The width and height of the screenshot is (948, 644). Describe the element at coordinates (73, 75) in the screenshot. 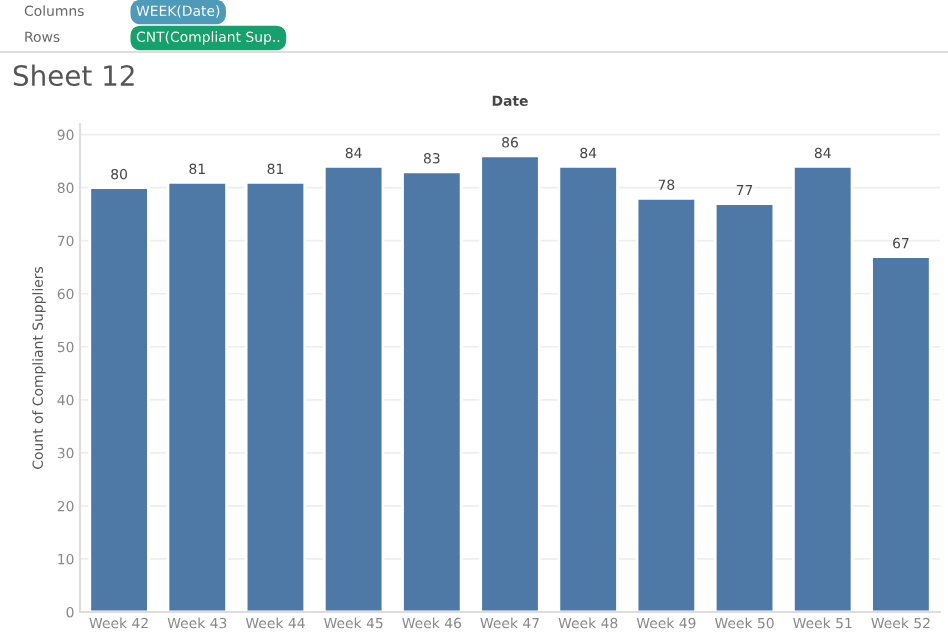

I see `chart-title: Sheet 12` at that location.